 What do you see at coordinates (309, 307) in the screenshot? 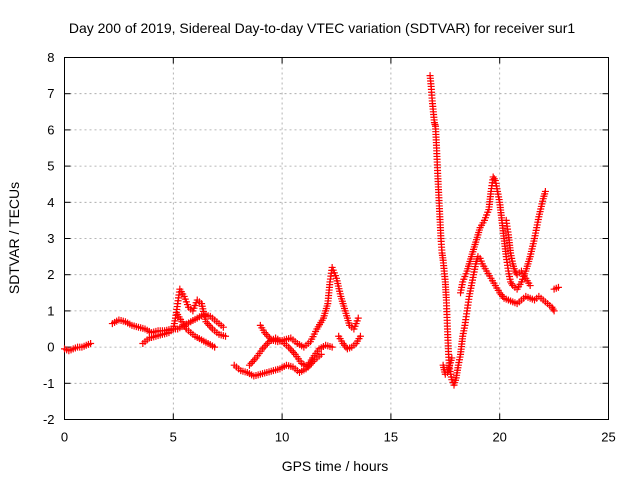
I see `series-sat-g` at bounding box center [309, 307].